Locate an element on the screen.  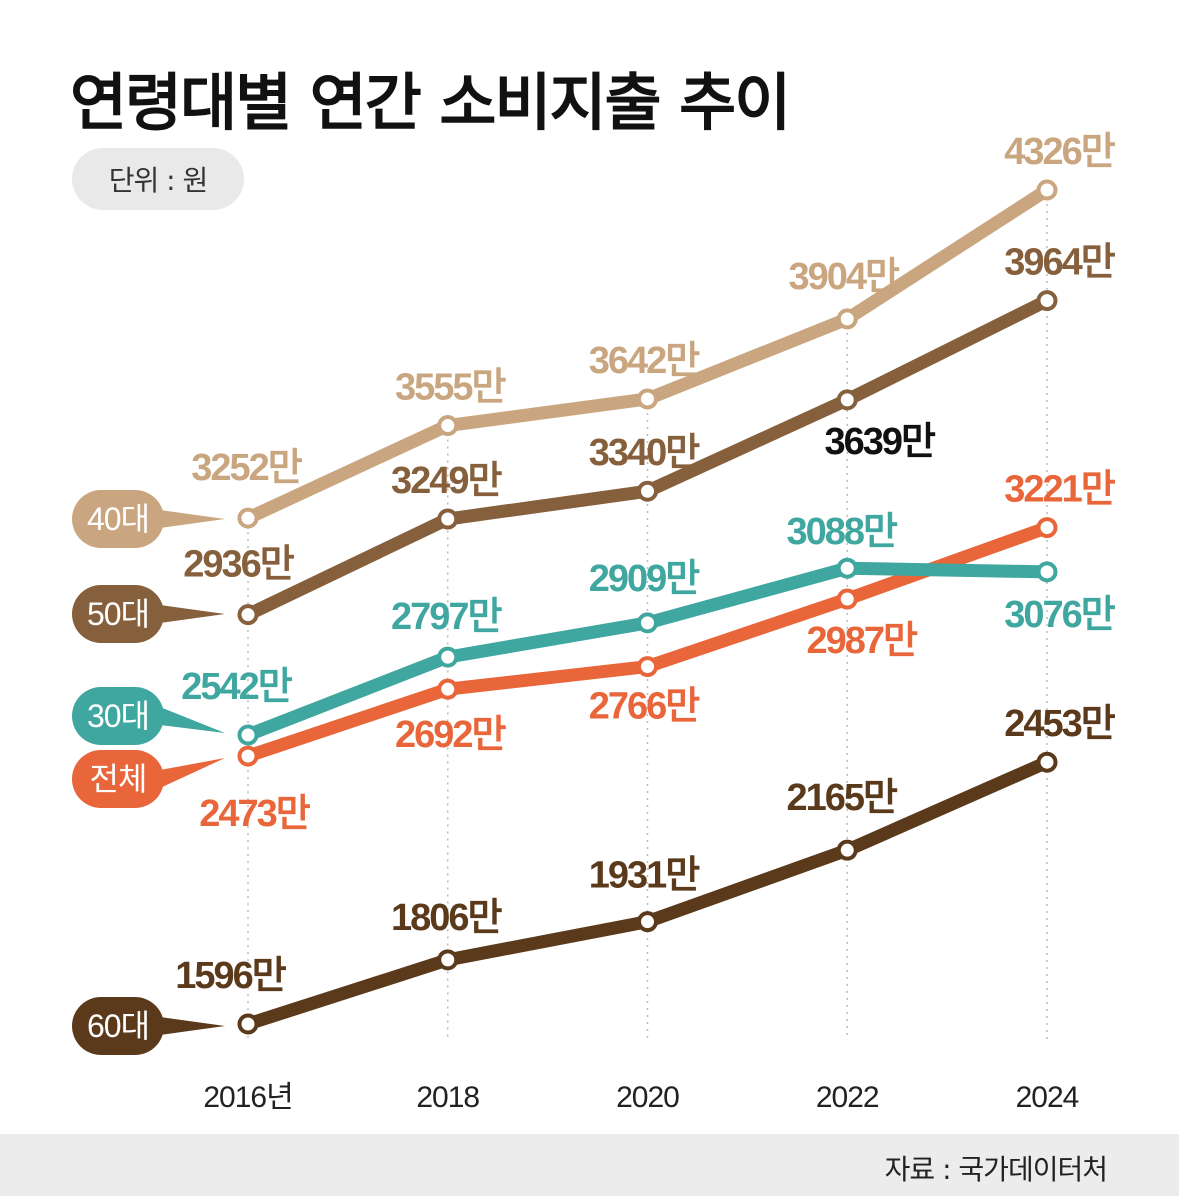
data-point-40대-2024 is located at coordinates (1047, 190).